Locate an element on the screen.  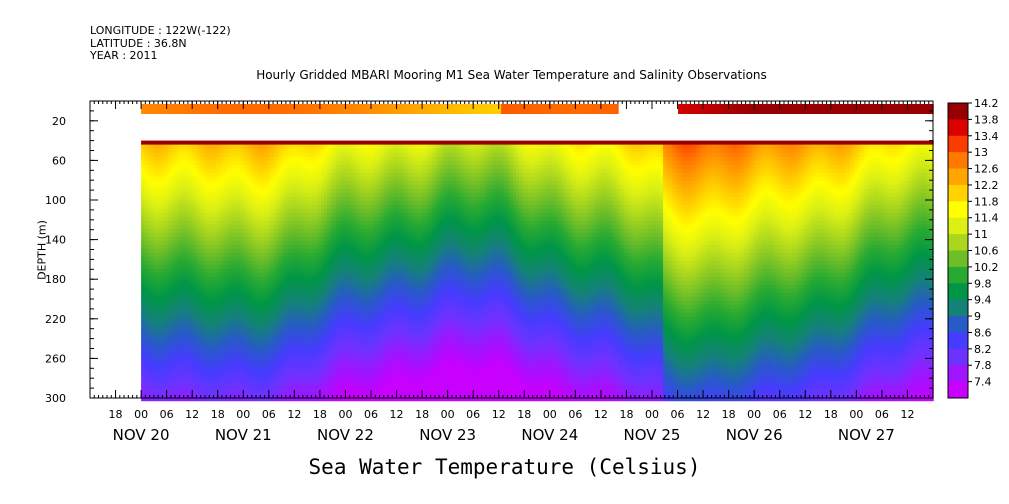
x-day-label: NOV 25 is located at coordinates (652, 435).